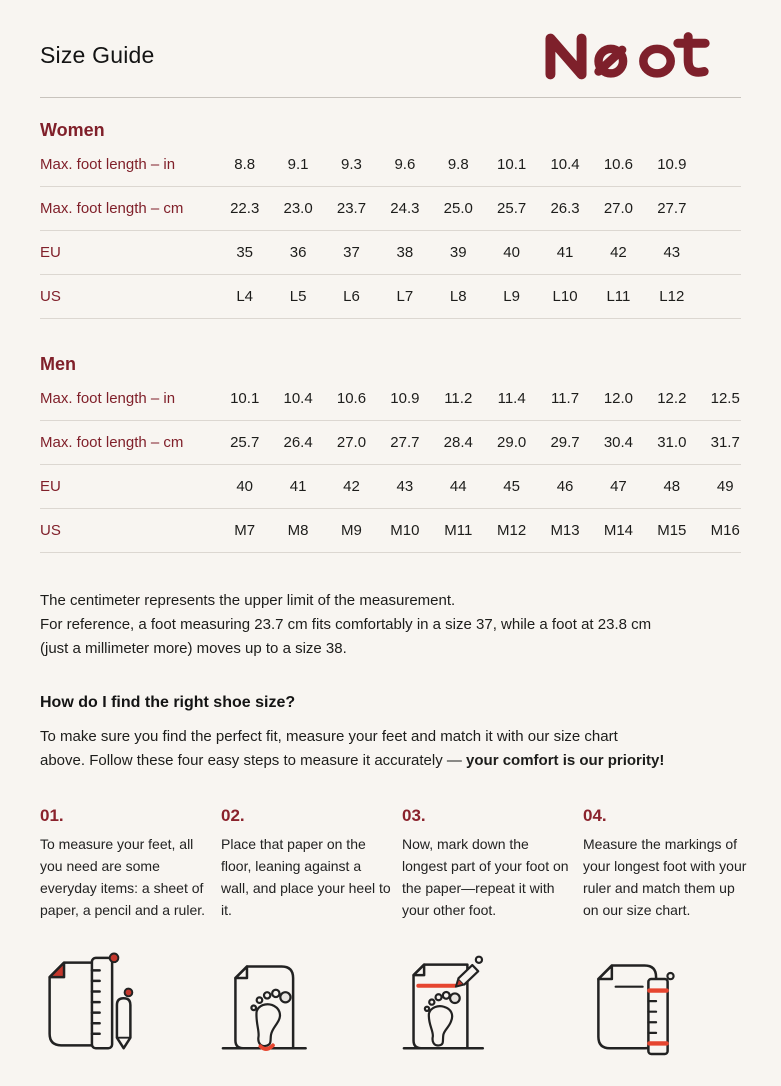  What do you see at coordinates (351, 164) in the screenshot?
I see `size-cell: 9.3` at bounding box center [351, 164].